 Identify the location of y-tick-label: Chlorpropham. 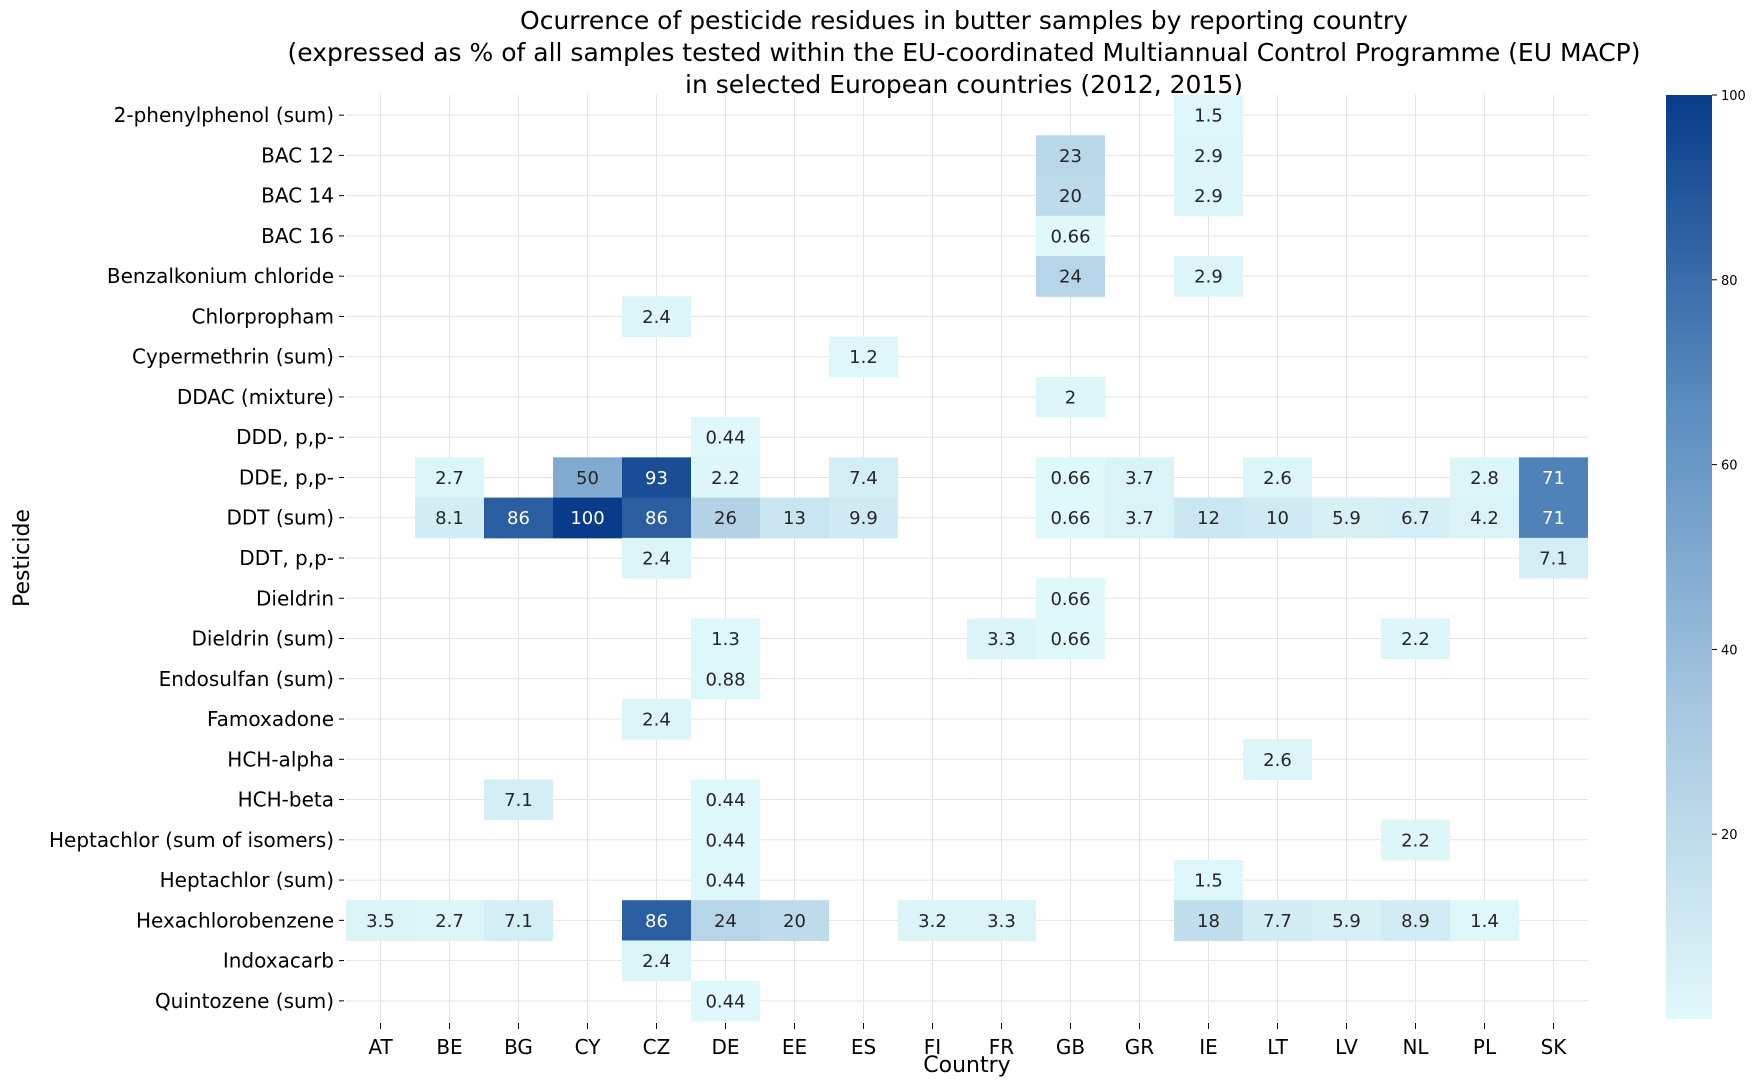
(263, 316).